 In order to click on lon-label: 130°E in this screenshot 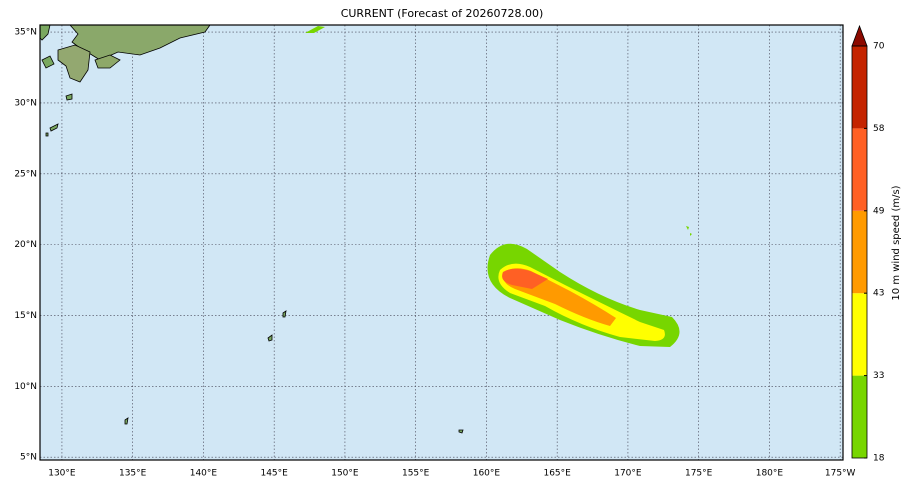, I will do `click(62, 474)`.